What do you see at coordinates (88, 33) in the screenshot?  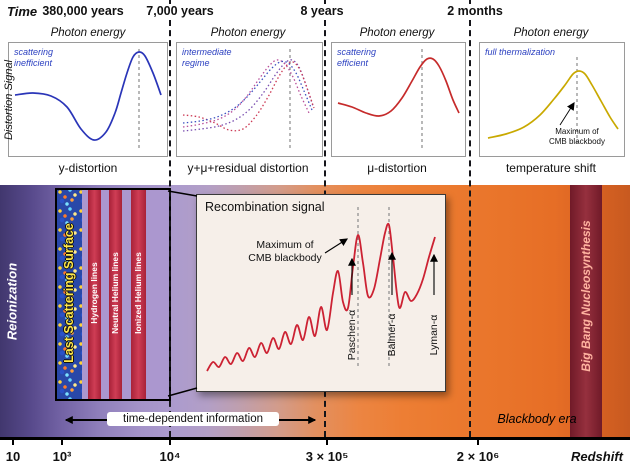 I see `panel1-title: Photon energy` at bounding box center [88, 33].